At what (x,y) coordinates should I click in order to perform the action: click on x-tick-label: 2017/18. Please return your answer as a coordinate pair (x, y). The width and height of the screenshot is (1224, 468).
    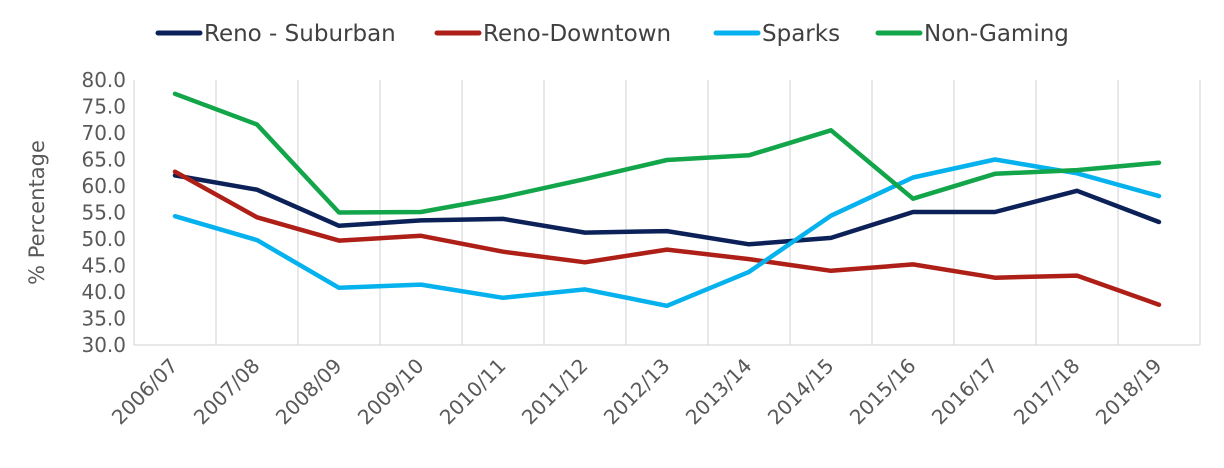
    Looking at the image, I should click on (1047, 392).